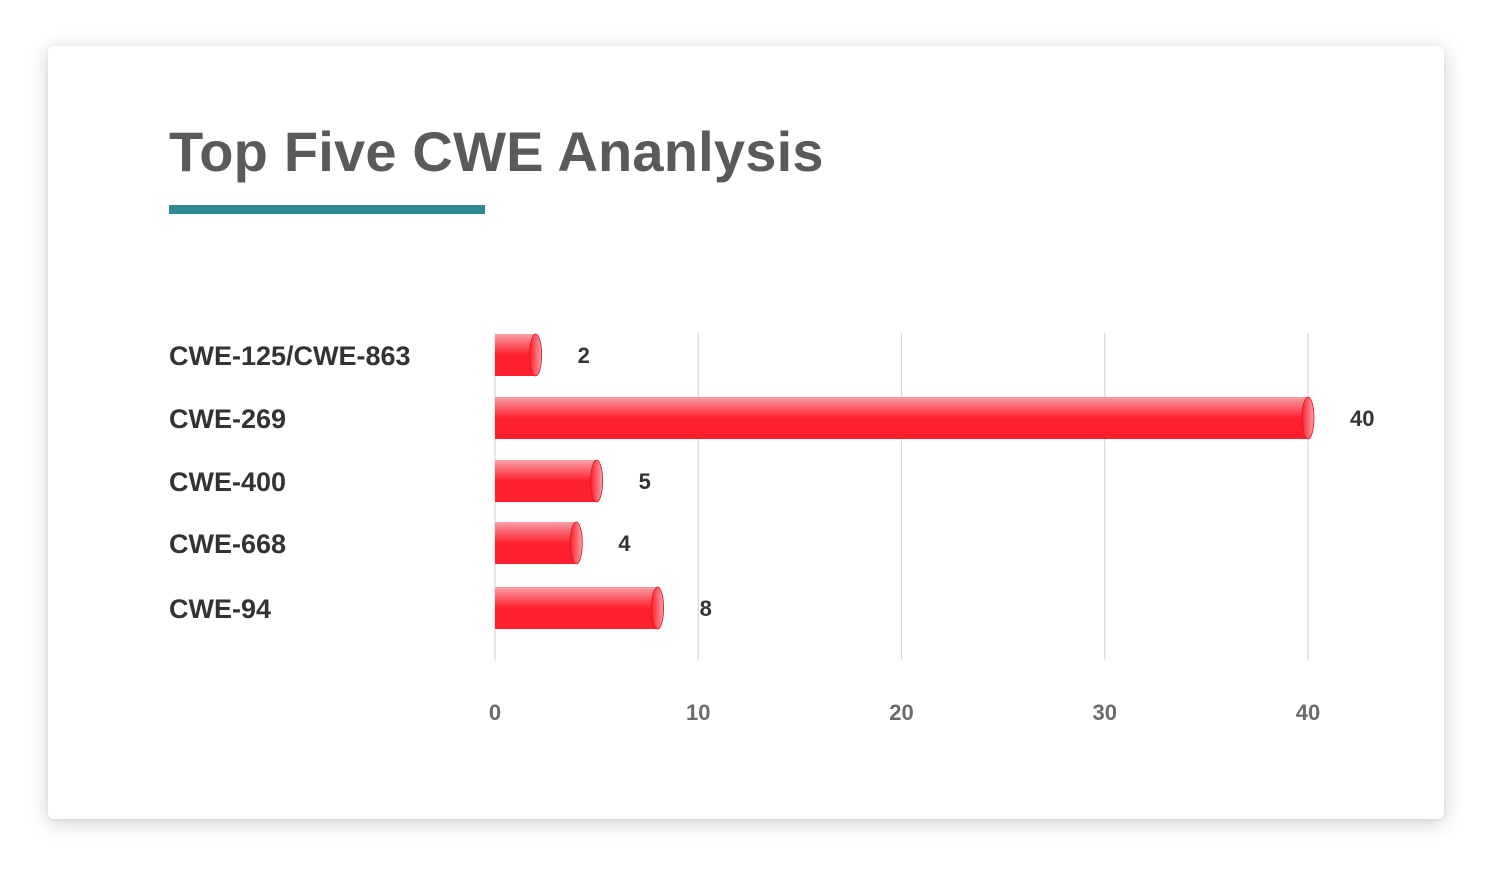 This screenshot has width=1500, height=869. I want to click on category-label: CWE-400, so click(227, 482).